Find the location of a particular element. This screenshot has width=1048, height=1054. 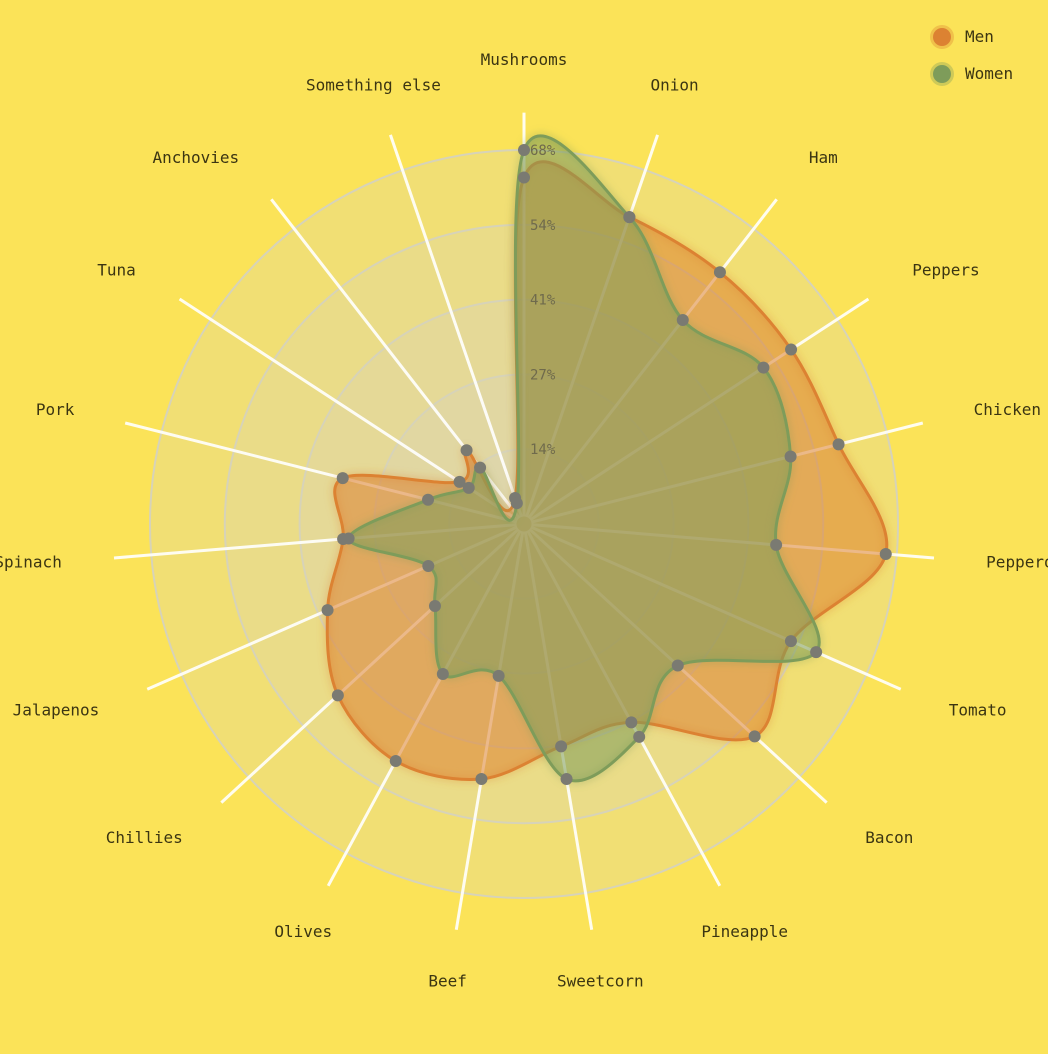

axis-label-jalapenos: Jalapenos is located at coordinates (56, 709).